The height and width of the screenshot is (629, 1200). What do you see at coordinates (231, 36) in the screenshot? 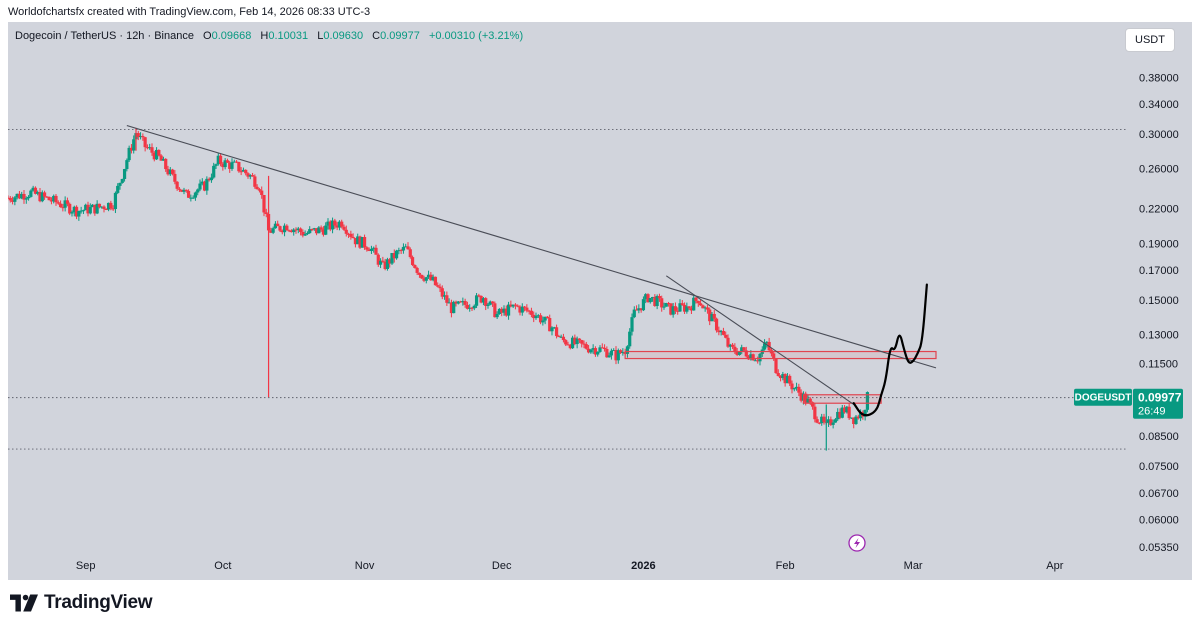
I see `open-value: 0.09668` at bounding box center [231, 36].